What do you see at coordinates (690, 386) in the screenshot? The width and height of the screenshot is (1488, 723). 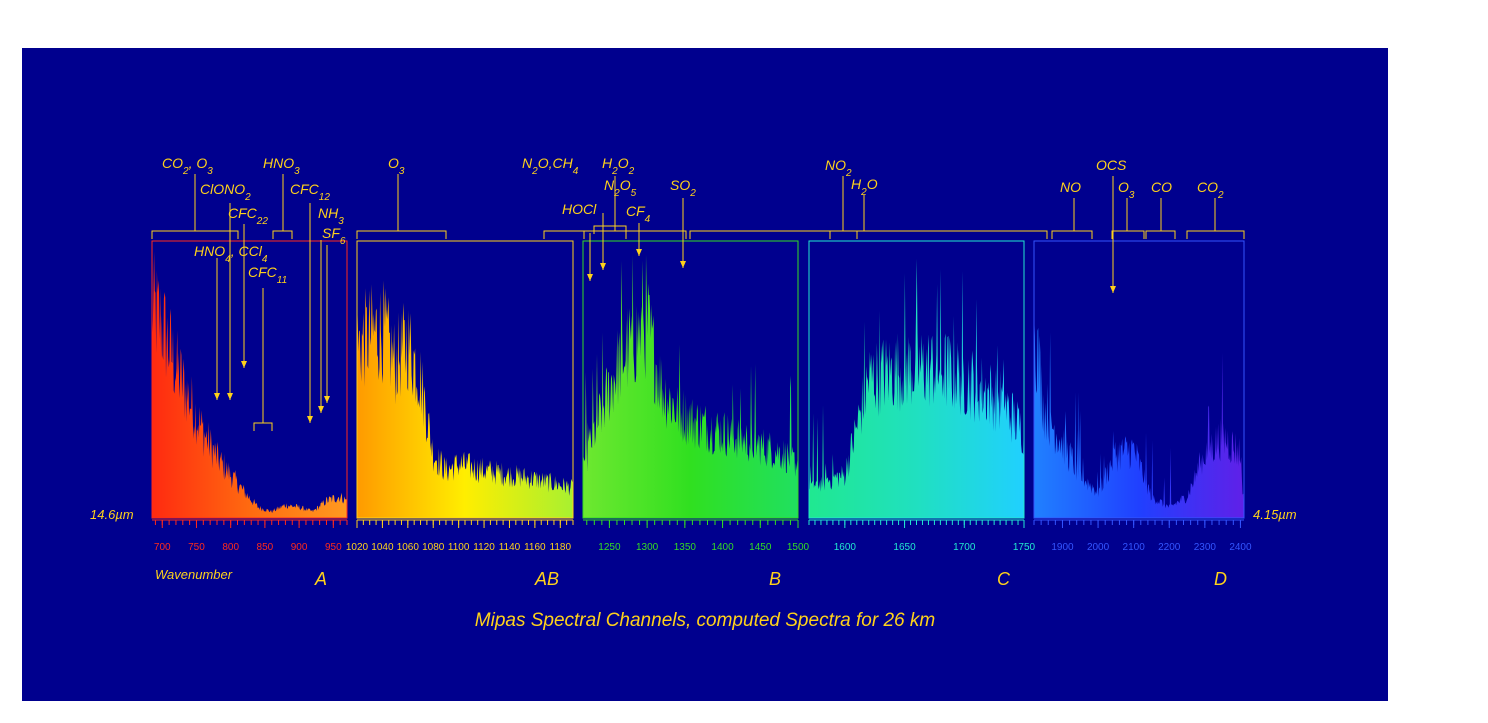 I see `spectrum-b` at bounding box center [690, 386].